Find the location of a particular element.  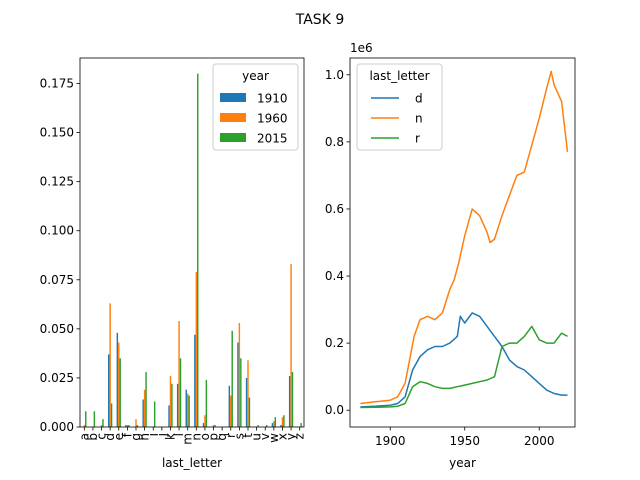

bar-2015-i is located at coordinates (154, 414).